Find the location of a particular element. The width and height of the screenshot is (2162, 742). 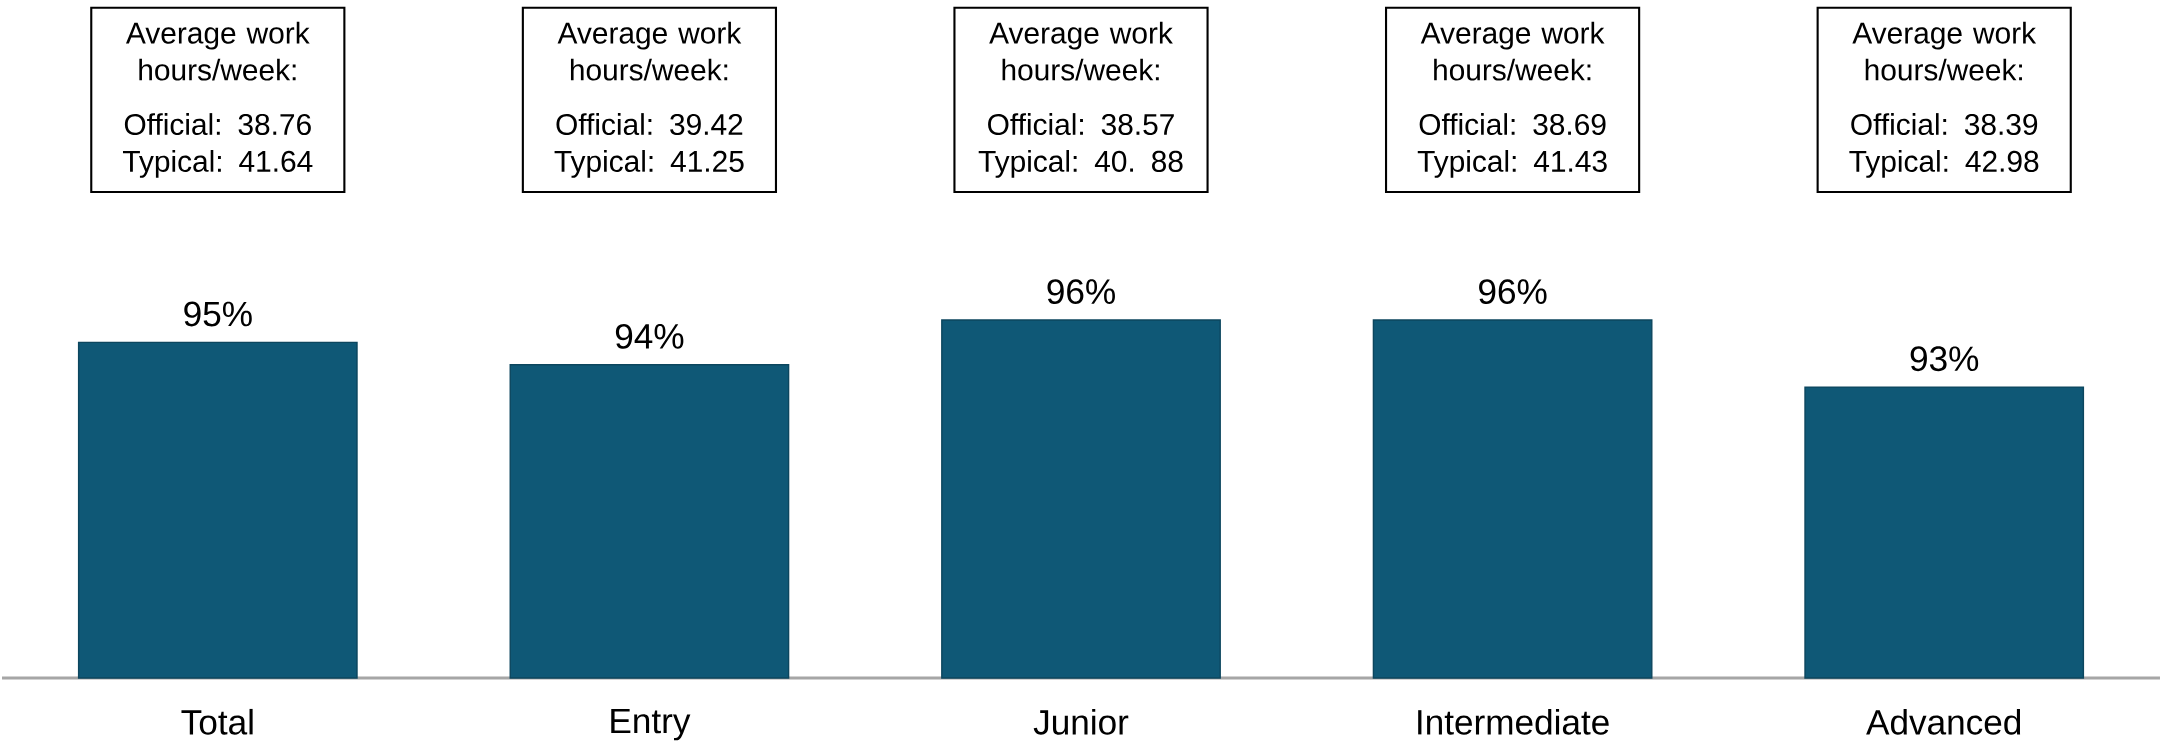

text: Official: 38.39 is located at coordinates (1944, 124).